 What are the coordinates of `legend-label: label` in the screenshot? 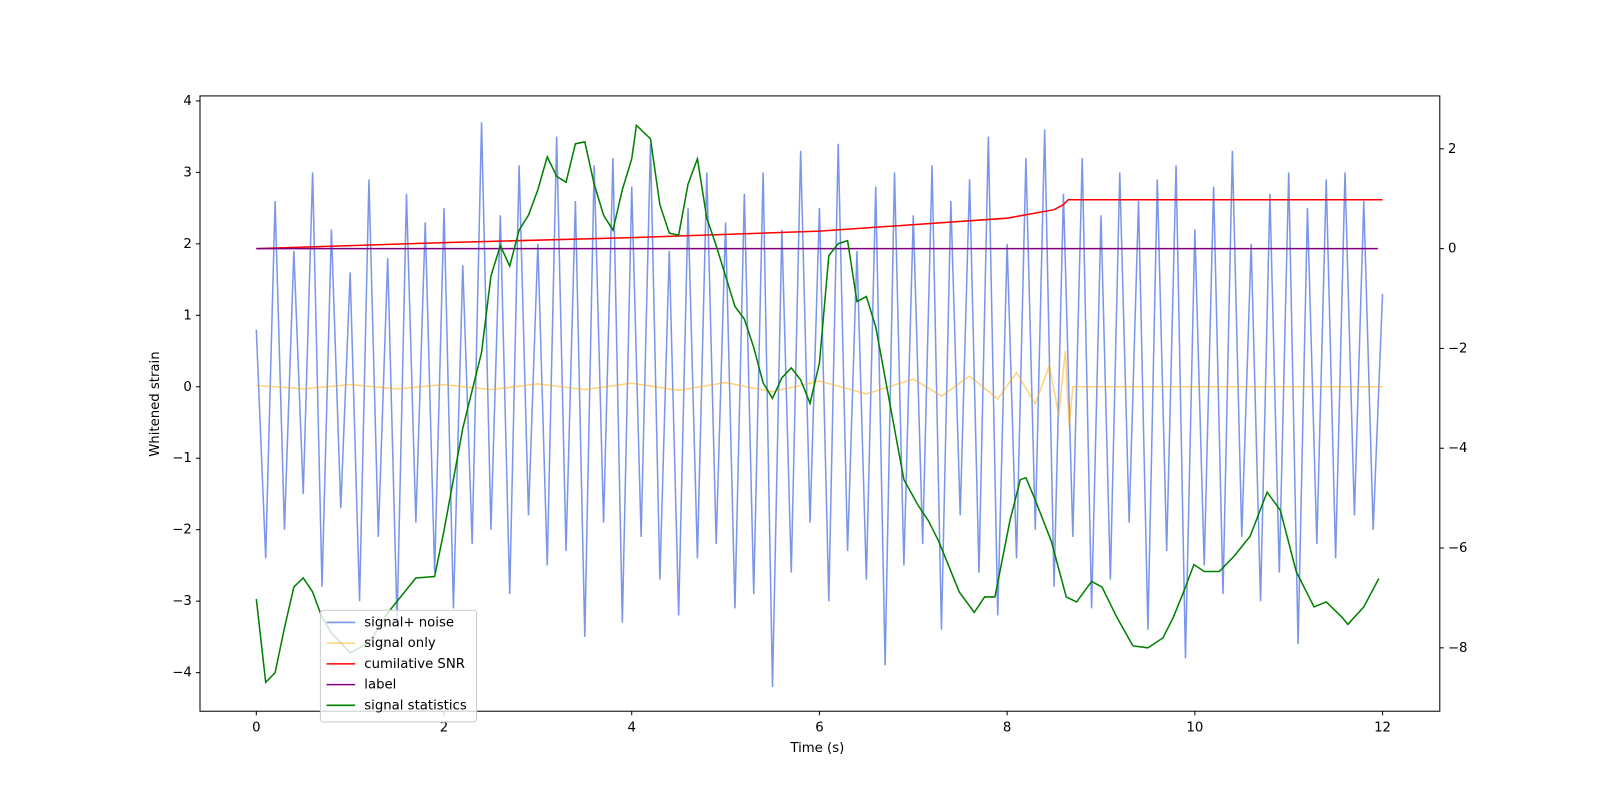 It's located at (380, 685).